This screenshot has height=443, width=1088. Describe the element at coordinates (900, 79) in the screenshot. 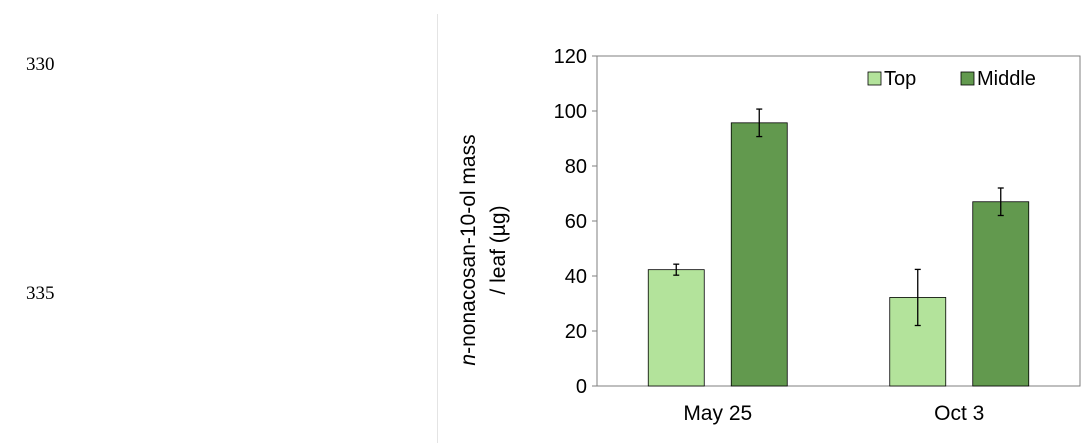

I see `legend-label-top: Top` at that location.